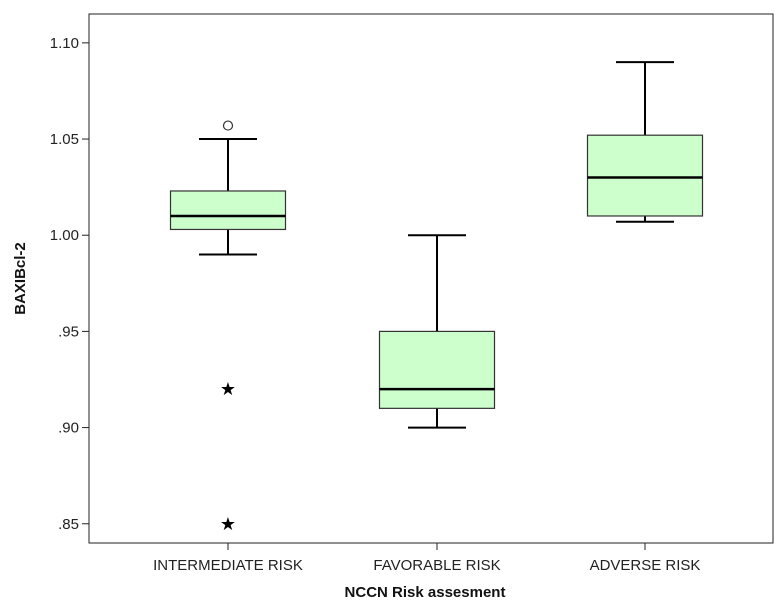 The height and width of the screenshot is (602, 774). What do you see at coordinates (436, 565) in the screenshot?
I see `x-tick-label: FAVORABLE RISK` at bounding box center [436, 565].